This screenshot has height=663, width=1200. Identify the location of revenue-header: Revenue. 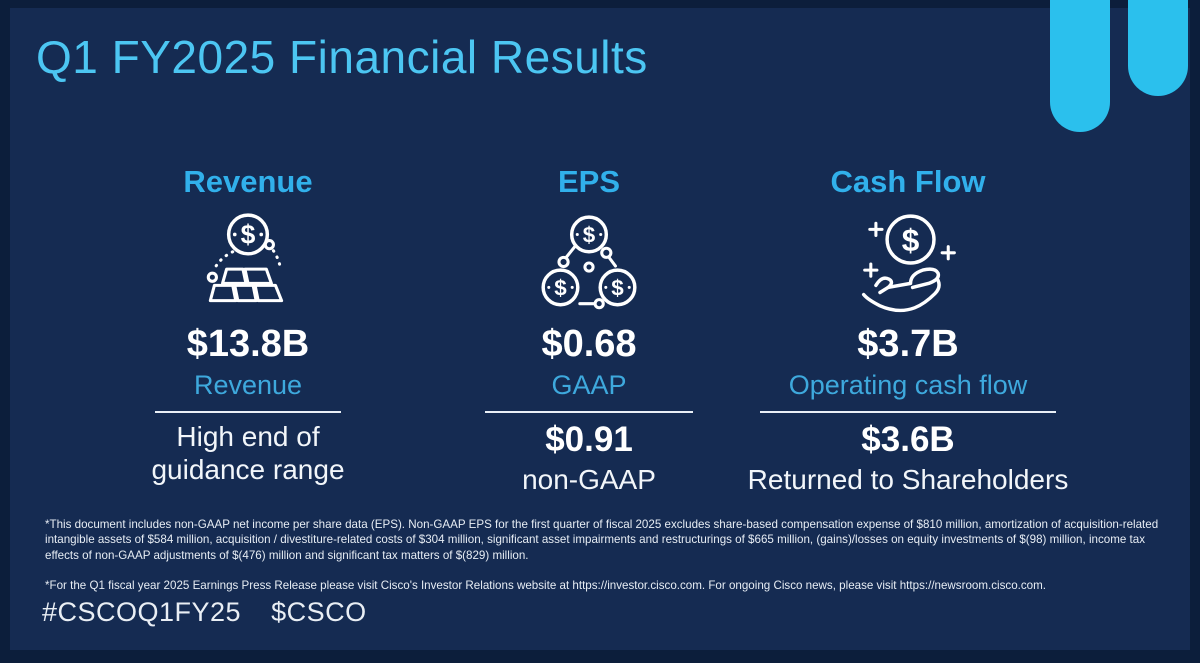
(248, 181).